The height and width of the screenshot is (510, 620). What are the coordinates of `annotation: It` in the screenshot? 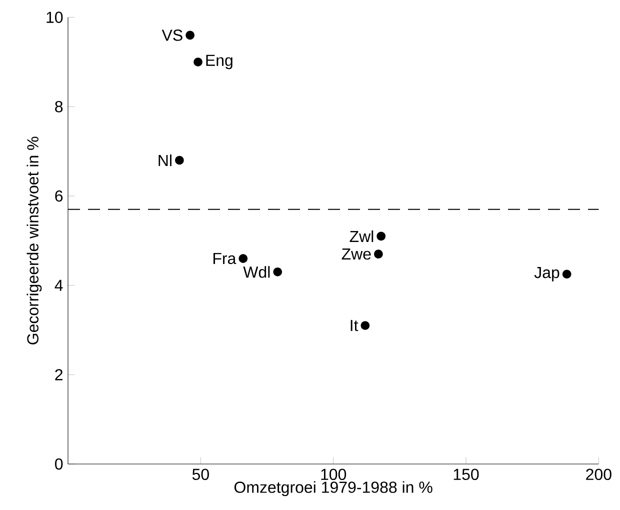 It's located at (354, 326).